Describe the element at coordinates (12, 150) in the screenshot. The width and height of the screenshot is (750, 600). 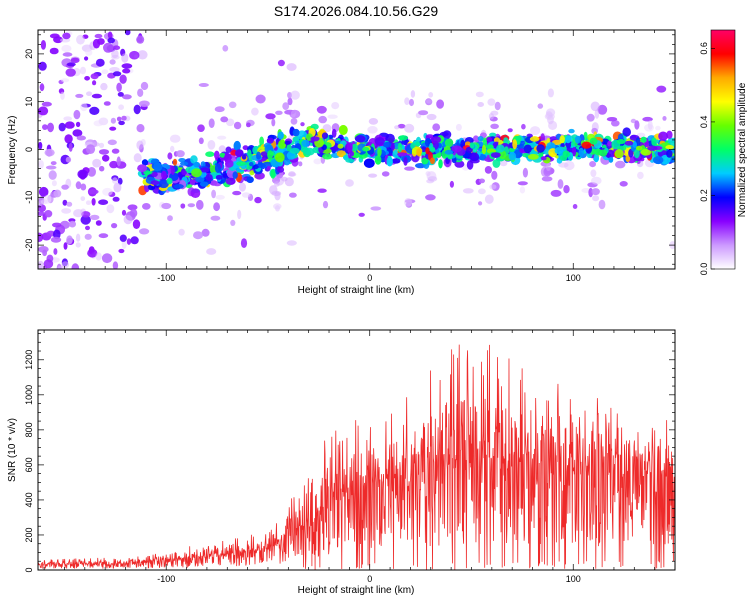
I see `spectrogram-y-label: Frequency (Hz)` at that location.